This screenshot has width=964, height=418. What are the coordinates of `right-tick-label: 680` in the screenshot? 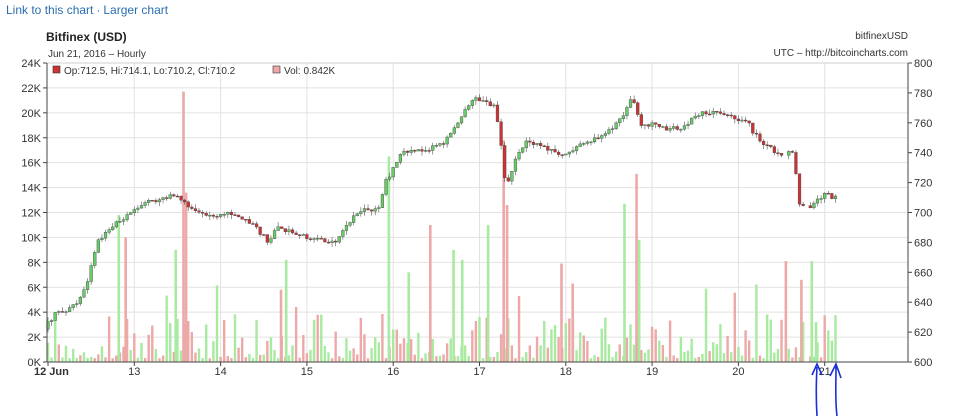 It's located at (923, 243).